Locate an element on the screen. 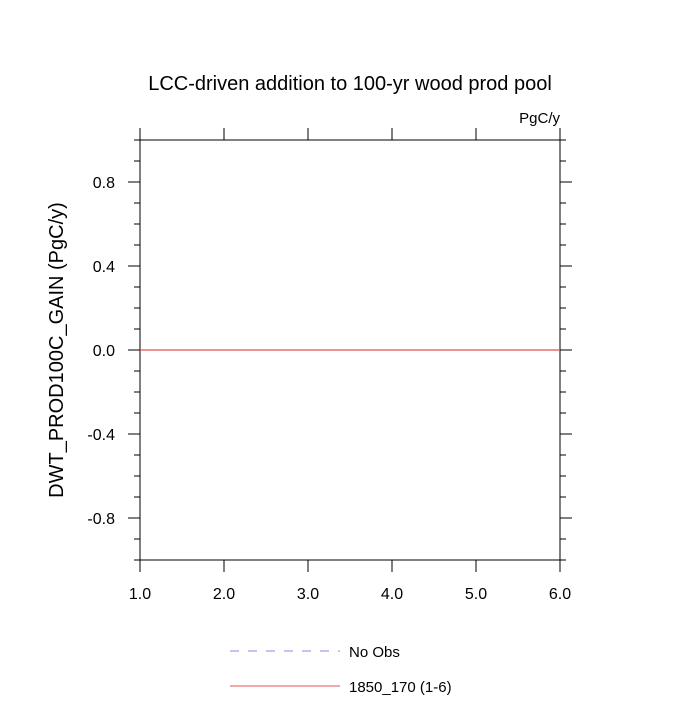 This screenshot has height=705, width=700. y-axis-label: DWT_PROD100C_GAIN (PgC/y) is located at coordinates (57, 350).